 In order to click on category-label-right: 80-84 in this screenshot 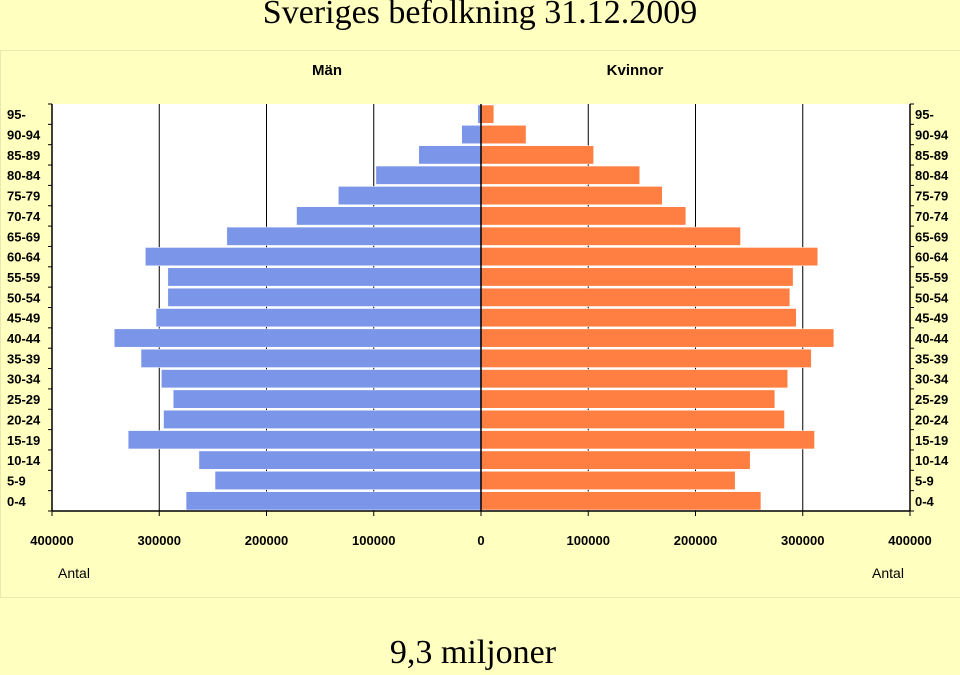, I will do `click(932, 175)`.